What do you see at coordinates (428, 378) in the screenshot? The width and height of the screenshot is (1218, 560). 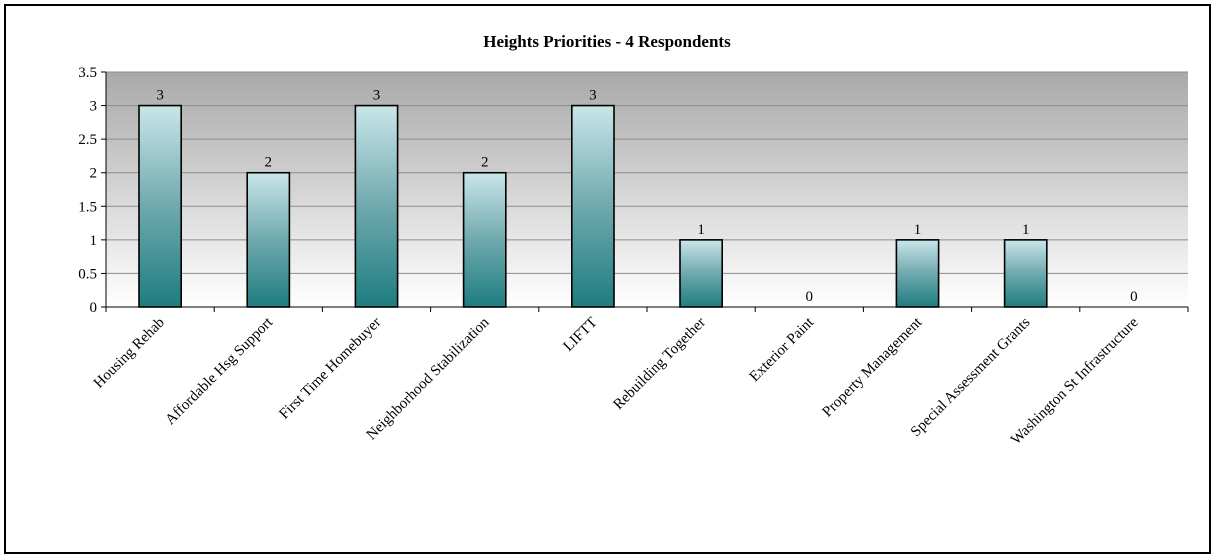 I see `x-tick-label: Neighborhood Stabilization` at bounding box center [428, 378].